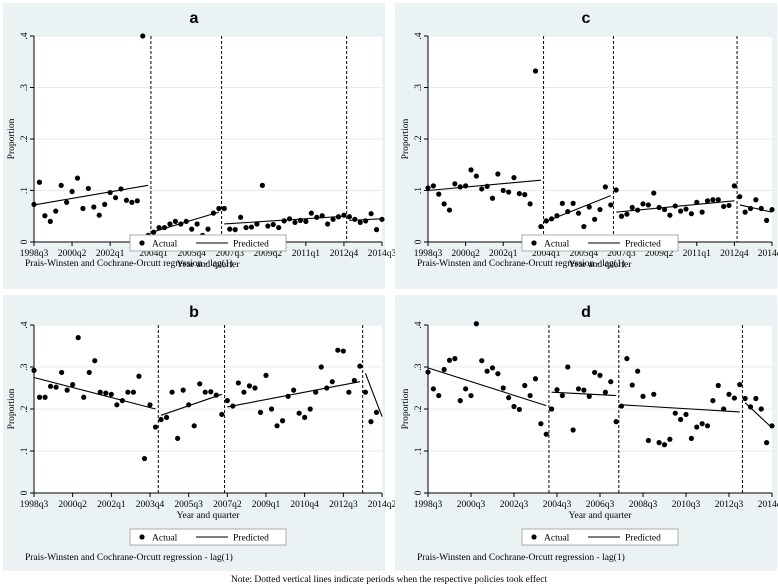 The image size is (778, 588). I want to click on y-tick-label: .4, so click(25, 35).